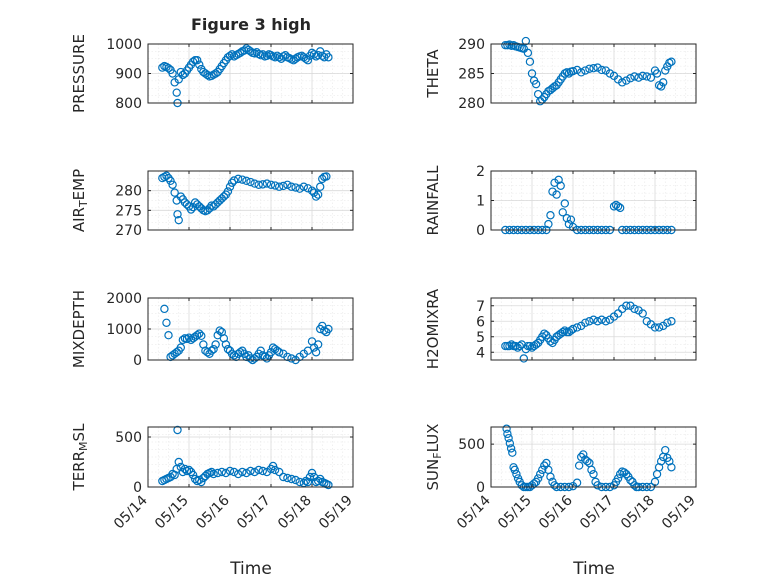 This screenshot has width=778, height=583. I want to click on y-tick-label: 280, so click(471, 104).